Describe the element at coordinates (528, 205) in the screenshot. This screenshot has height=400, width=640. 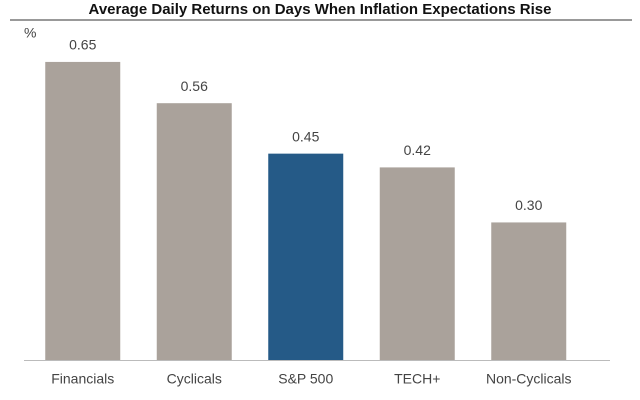
I see `value-label: 0.30` at that location.